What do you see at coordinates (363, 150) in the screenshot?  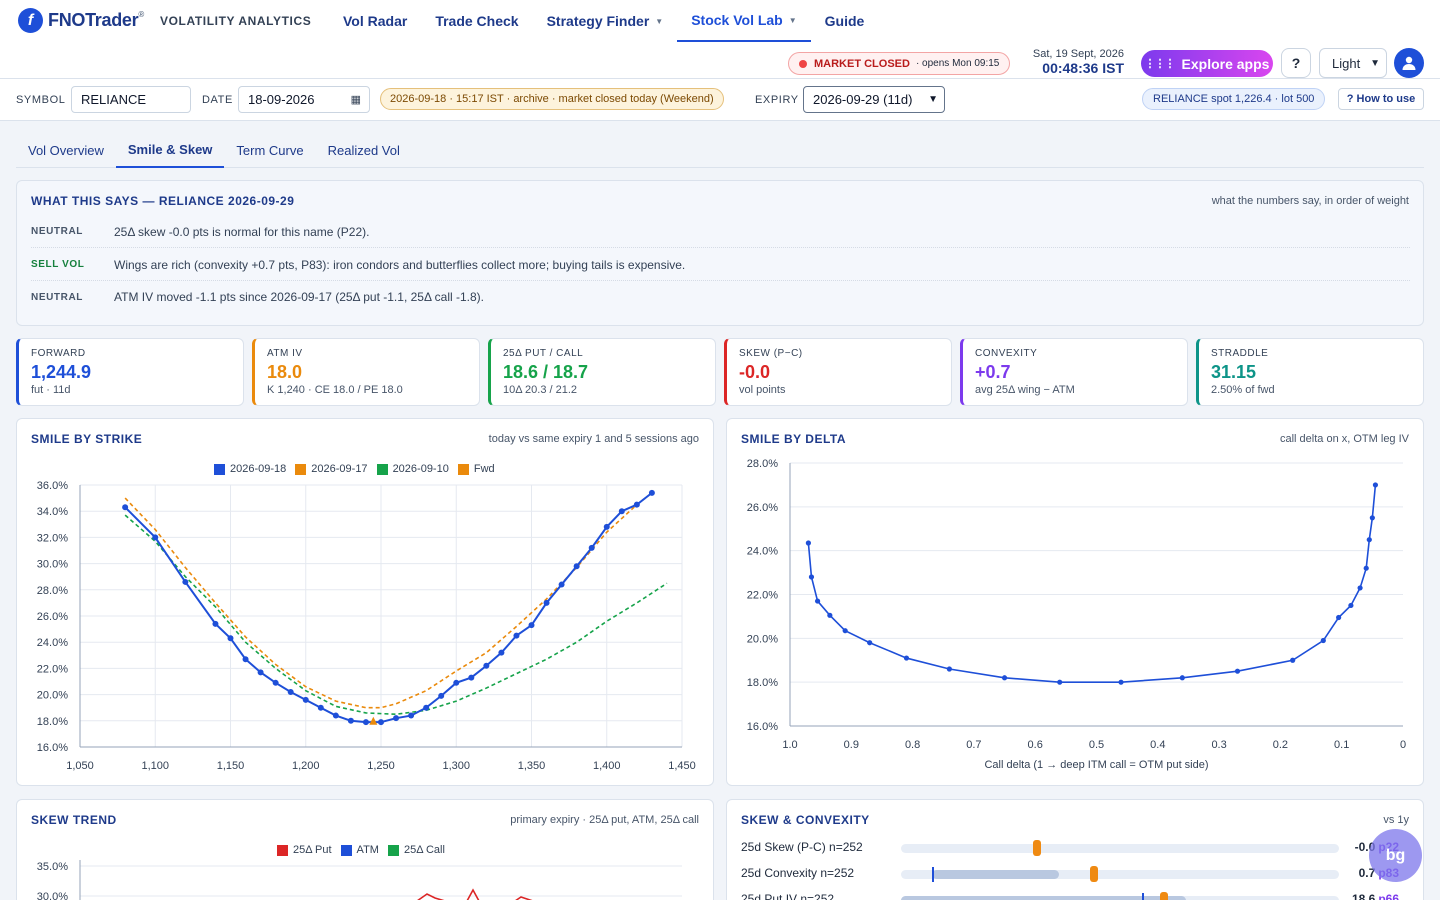 I see `tab-realized-vol: Realized Vol` at bounding box center [363, 150].